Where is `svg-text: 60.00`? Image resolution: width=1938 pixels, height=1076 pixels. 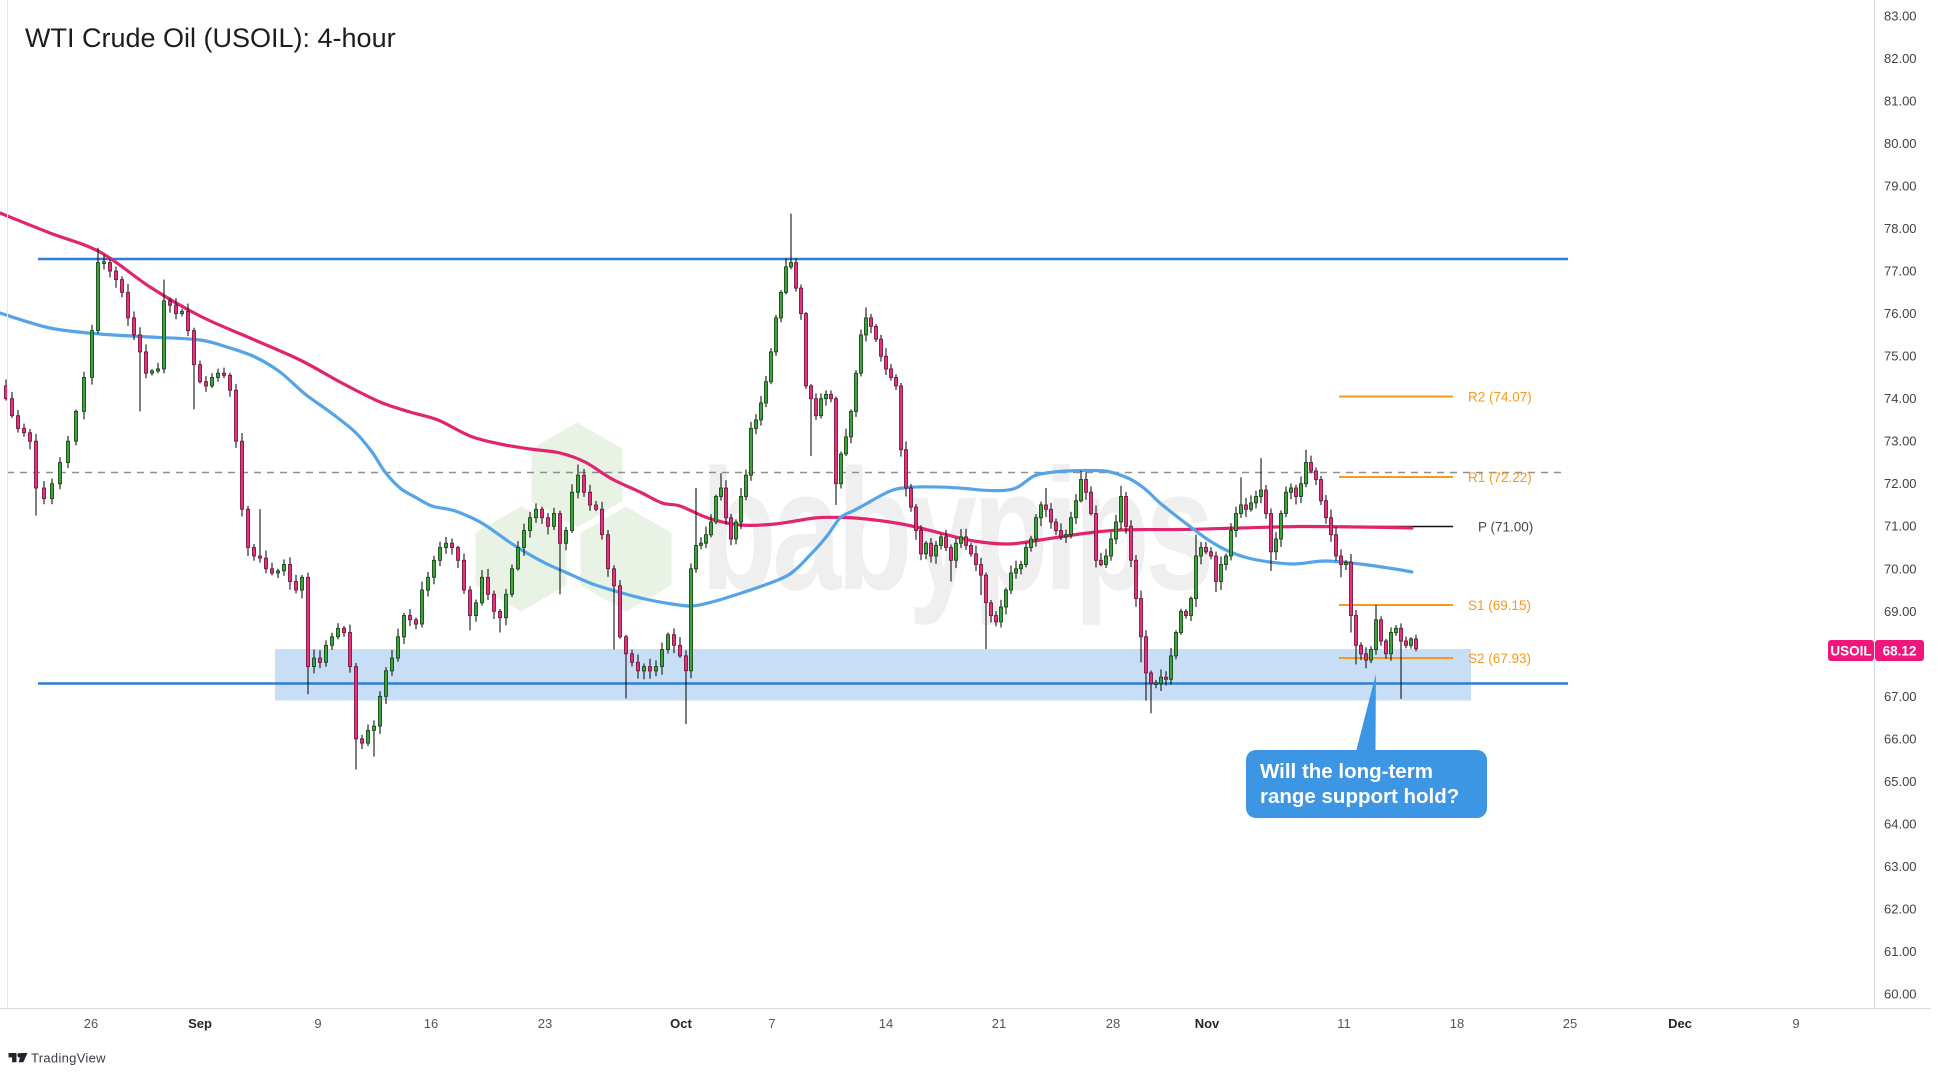
svg-text: 60.00 is located at coordinates (1900, 994).